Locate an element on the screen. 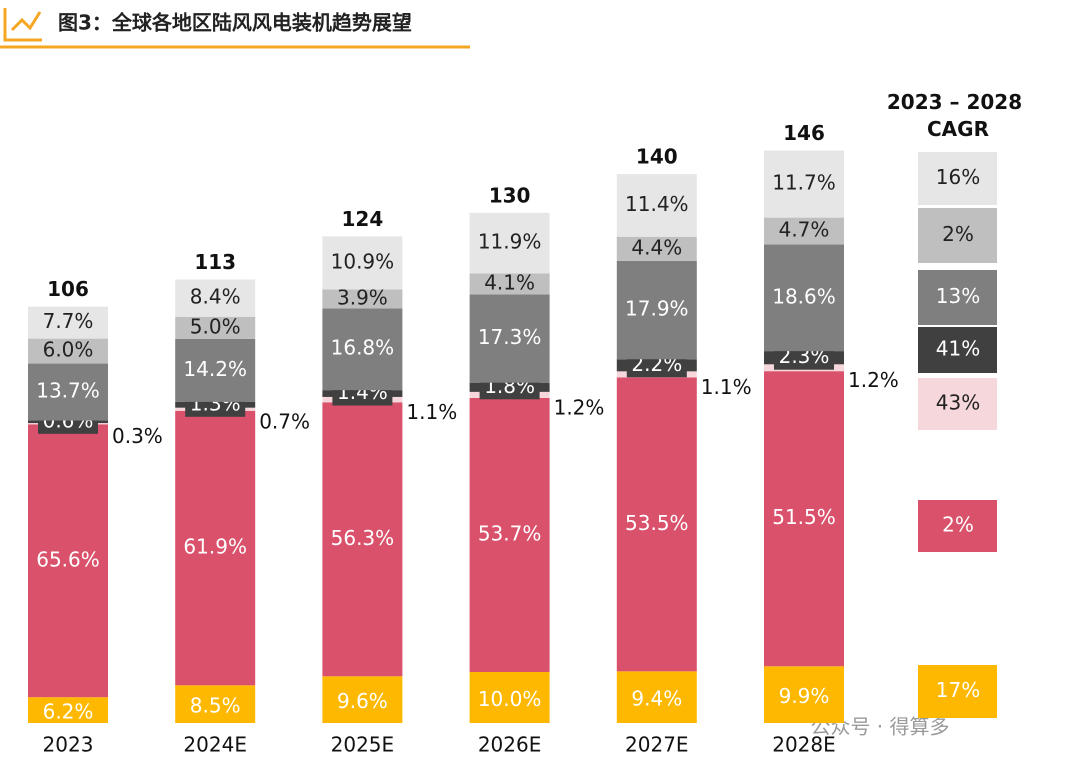  x-tick-label: 2026E is located at coordinates (510, 745).